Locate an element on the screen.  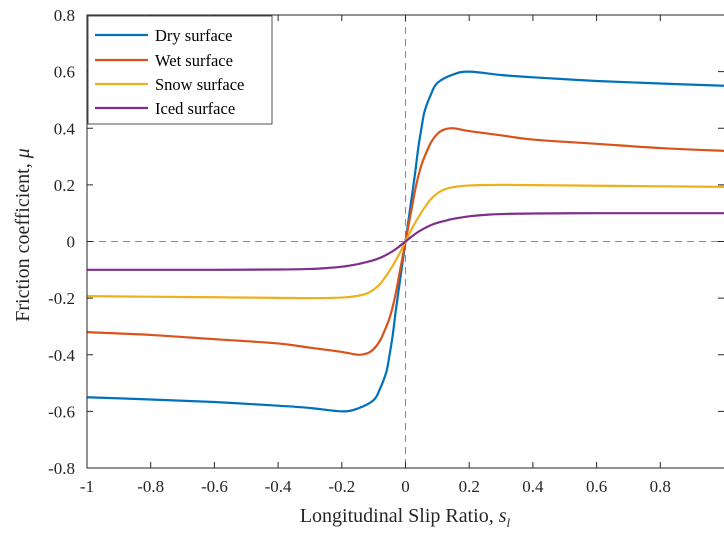
y-tick-label: 0.6 is located at coordinates (64, 72).